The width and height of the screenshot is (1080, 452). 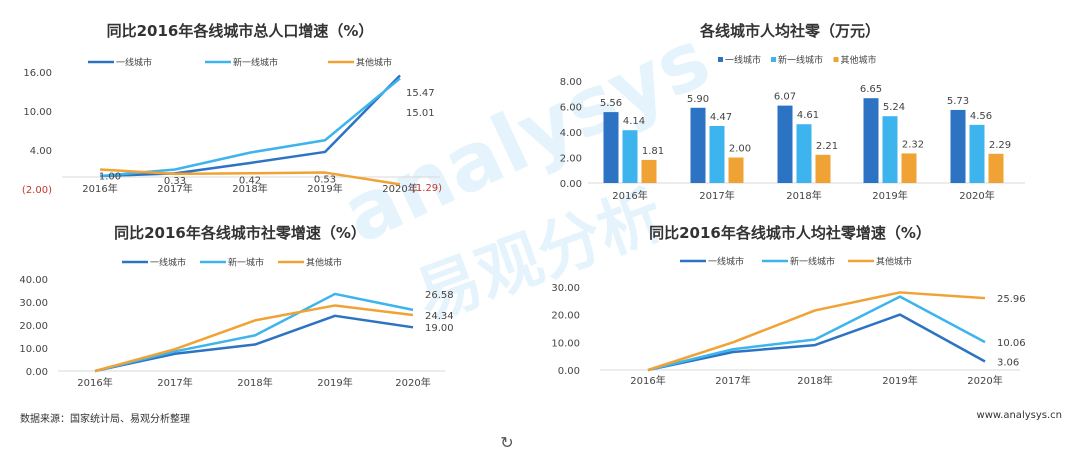 I want to click on chart2-data-label: 4.14, so click(x=634, y=121).